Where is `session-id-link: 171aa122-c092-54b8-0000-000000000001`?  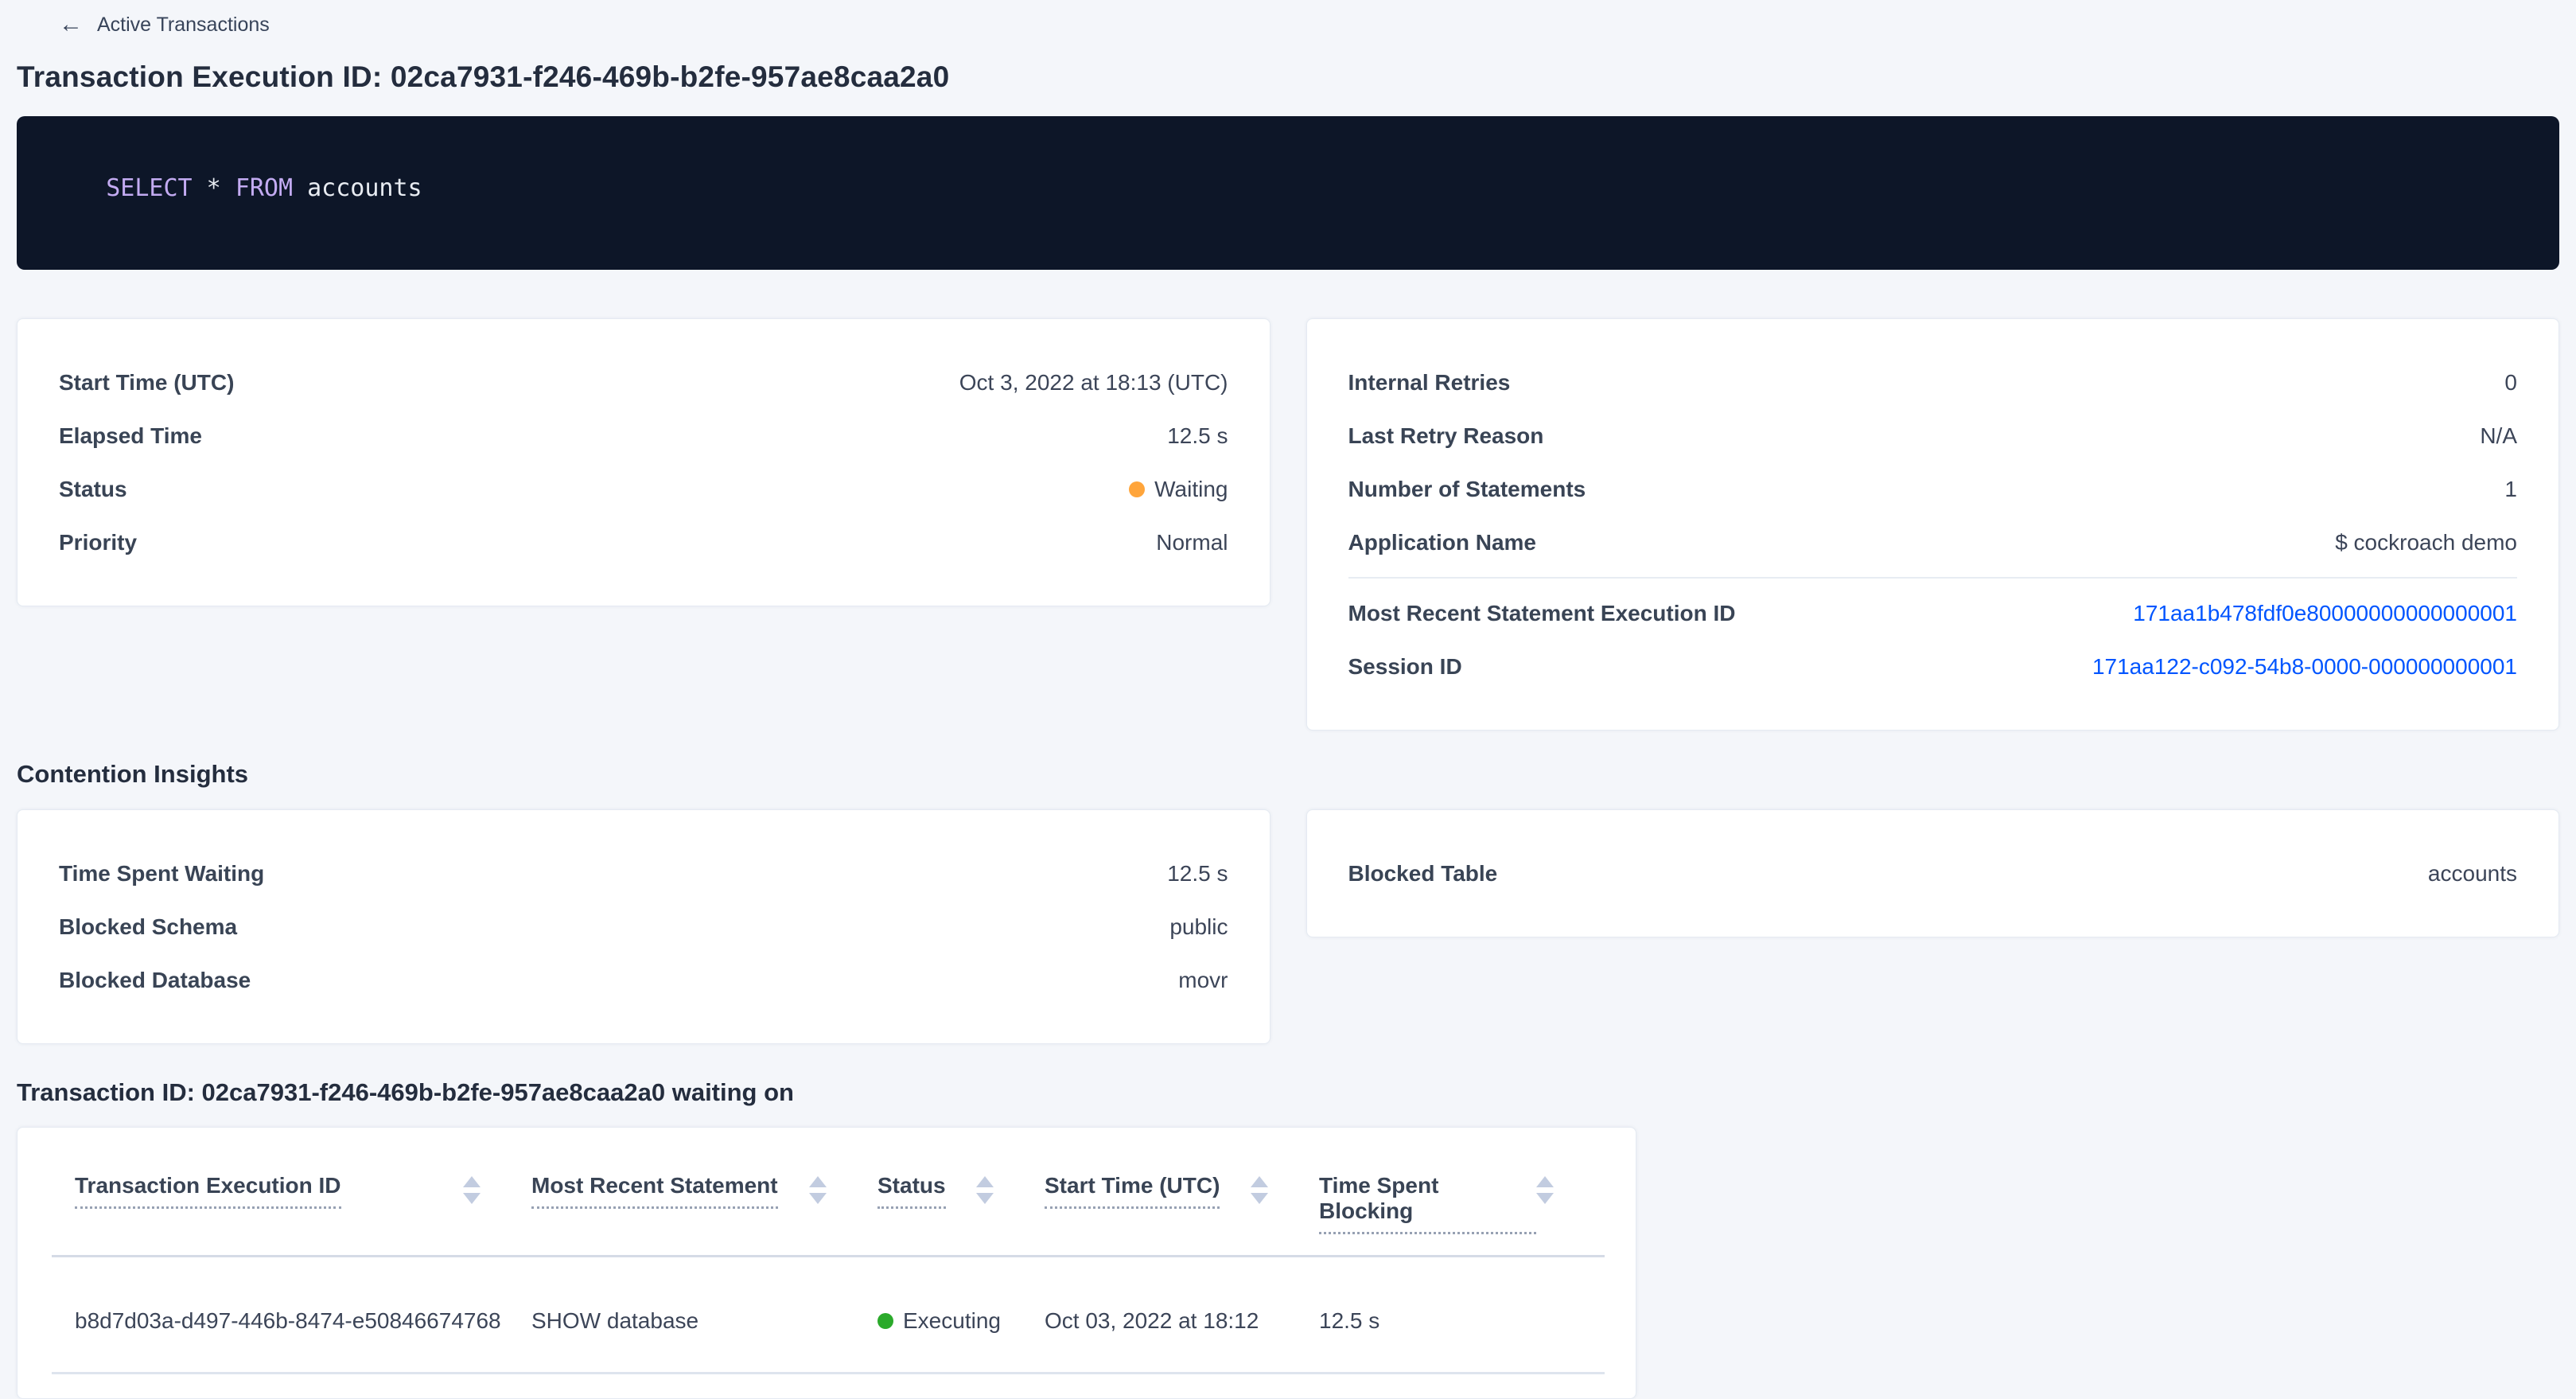 session-id-link: 171aa122-c092-54b8-0000-000000000001 is located at coordinates (2305, 666).